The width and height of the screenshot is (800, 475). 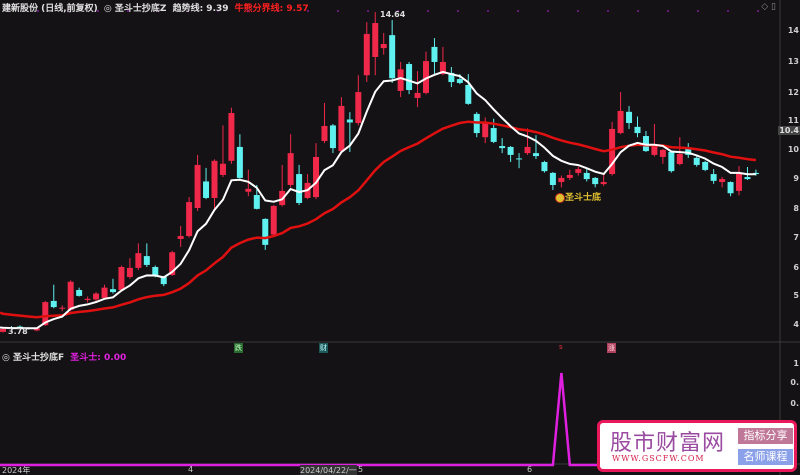 I want to click on time-tick: 6, so click(x=530, y=469).